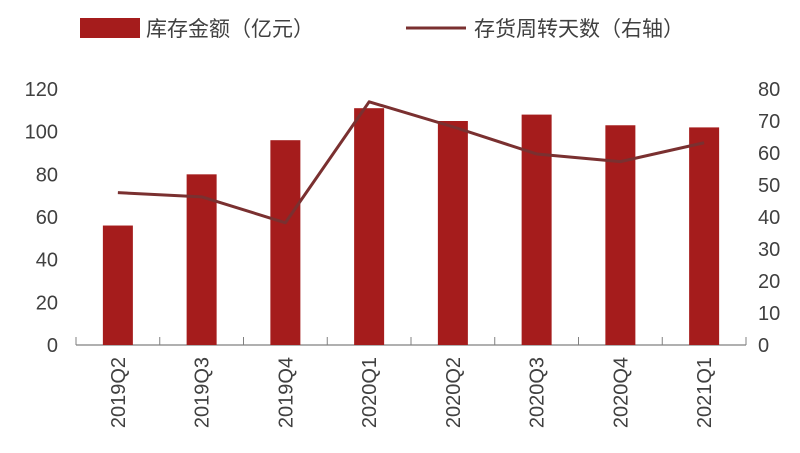 This screenshot has width=800, height=453. Describe the element at coordinates (621, 392) in the screenshot. I see `x-axis-tick-label: 2020Q4` at that location.